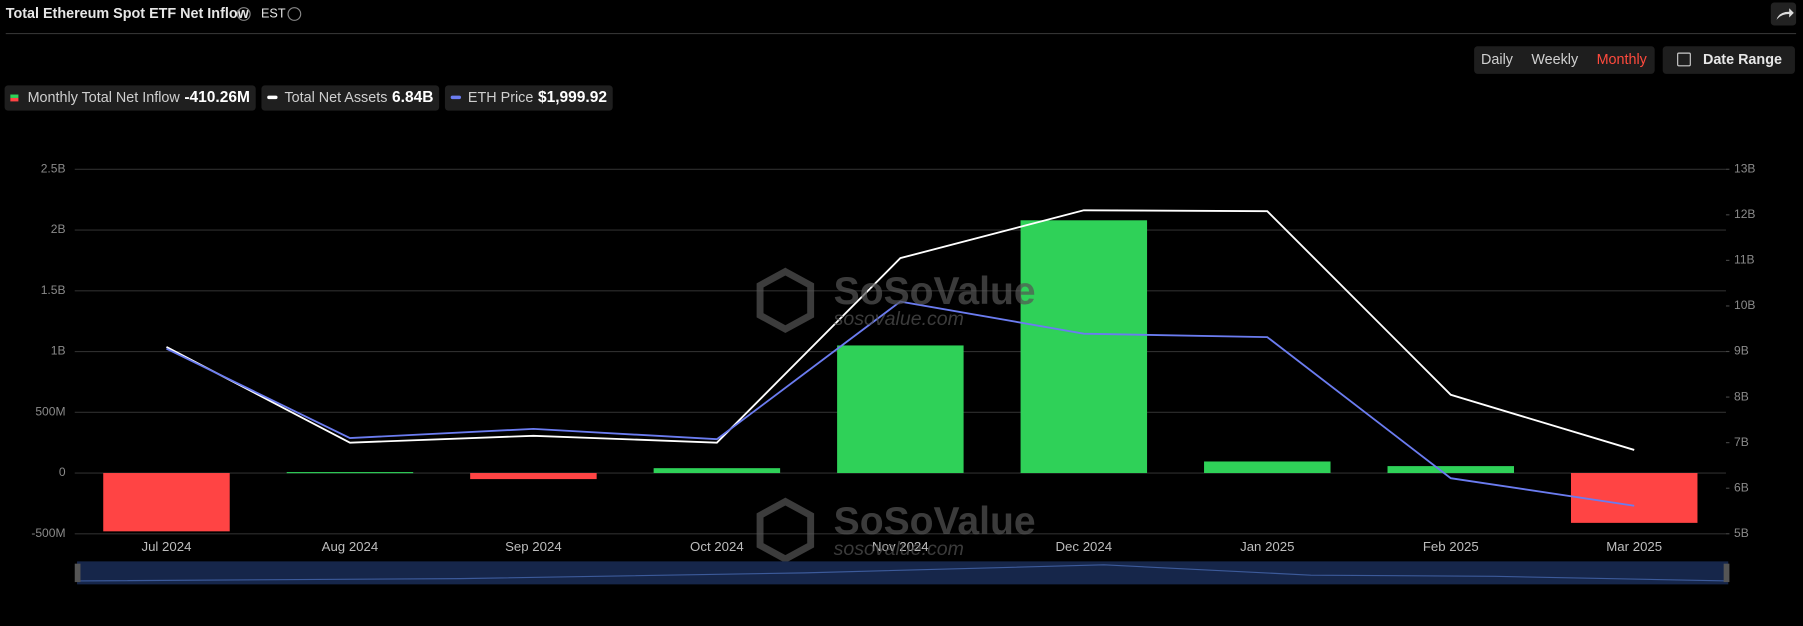  Describe the element at coordinates (128, 14) in the screenshot. I see `title: Total Ethereum Spot ETF Net Inflow` at that location.